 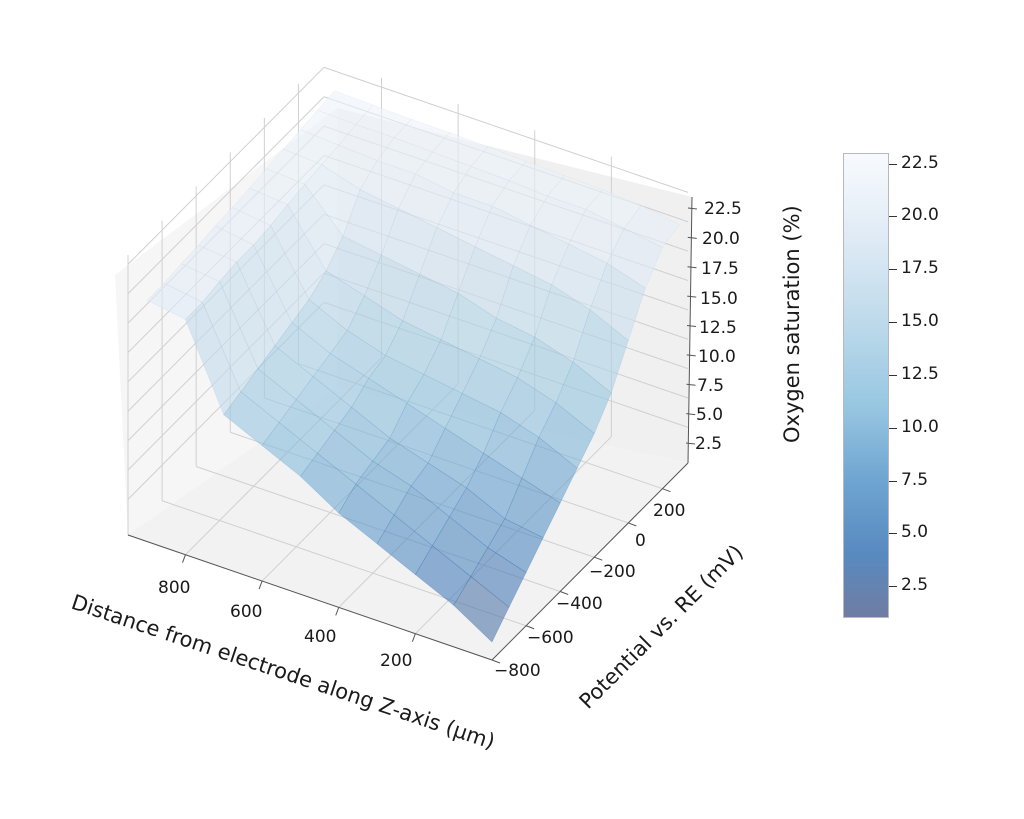 What do you see at coordinates (920, 268) in the screenshot?
I see `colorbar-tick-label: 17.5` at bounding box center [920, 268].